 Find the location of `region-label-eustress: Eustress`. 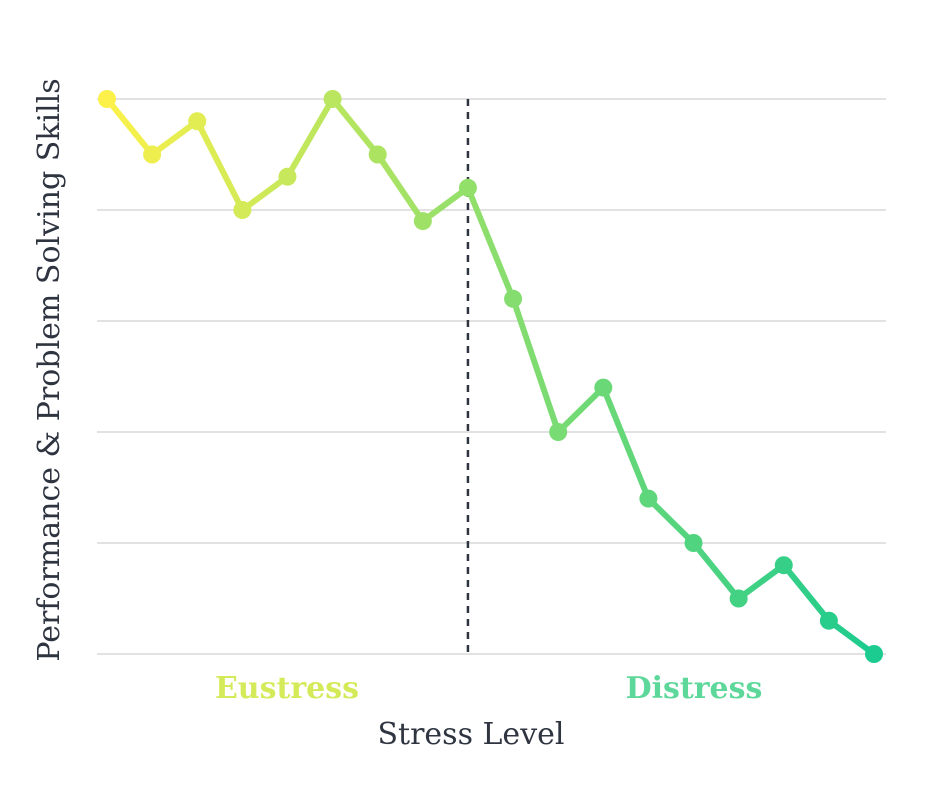

region-label-eustress: Eustress is located at coordinates (287, 688).